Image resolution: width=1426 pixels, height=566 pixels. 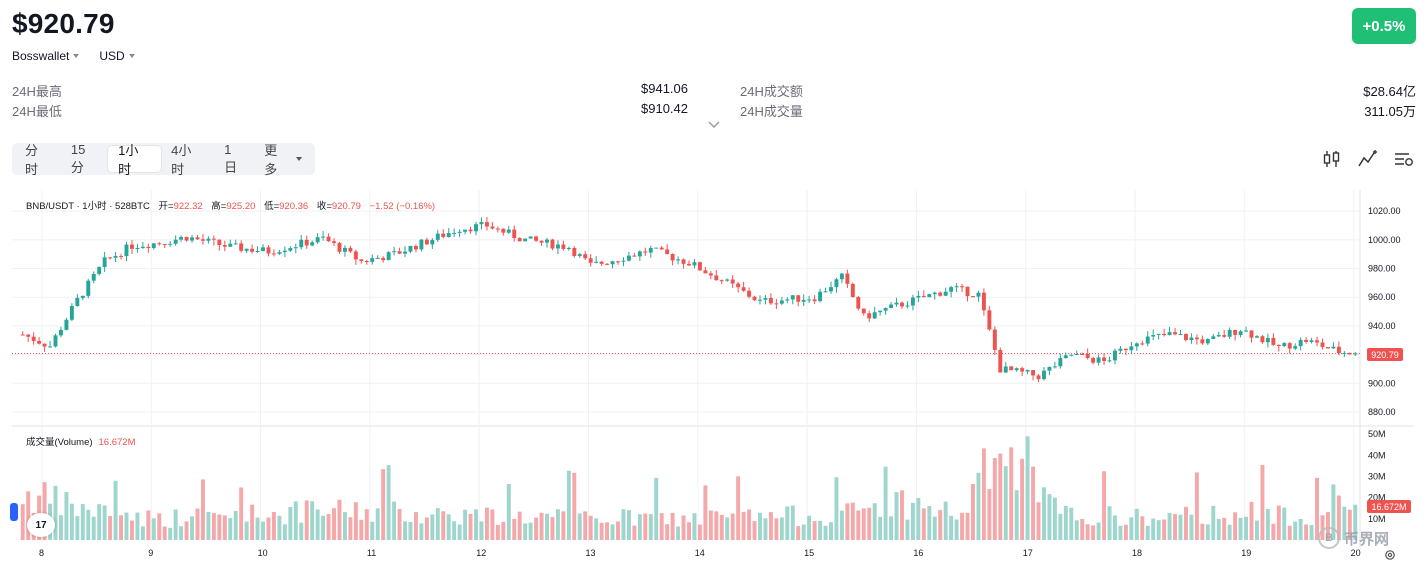 I want to click on indicator-icon, so click(x=1368, y=159).